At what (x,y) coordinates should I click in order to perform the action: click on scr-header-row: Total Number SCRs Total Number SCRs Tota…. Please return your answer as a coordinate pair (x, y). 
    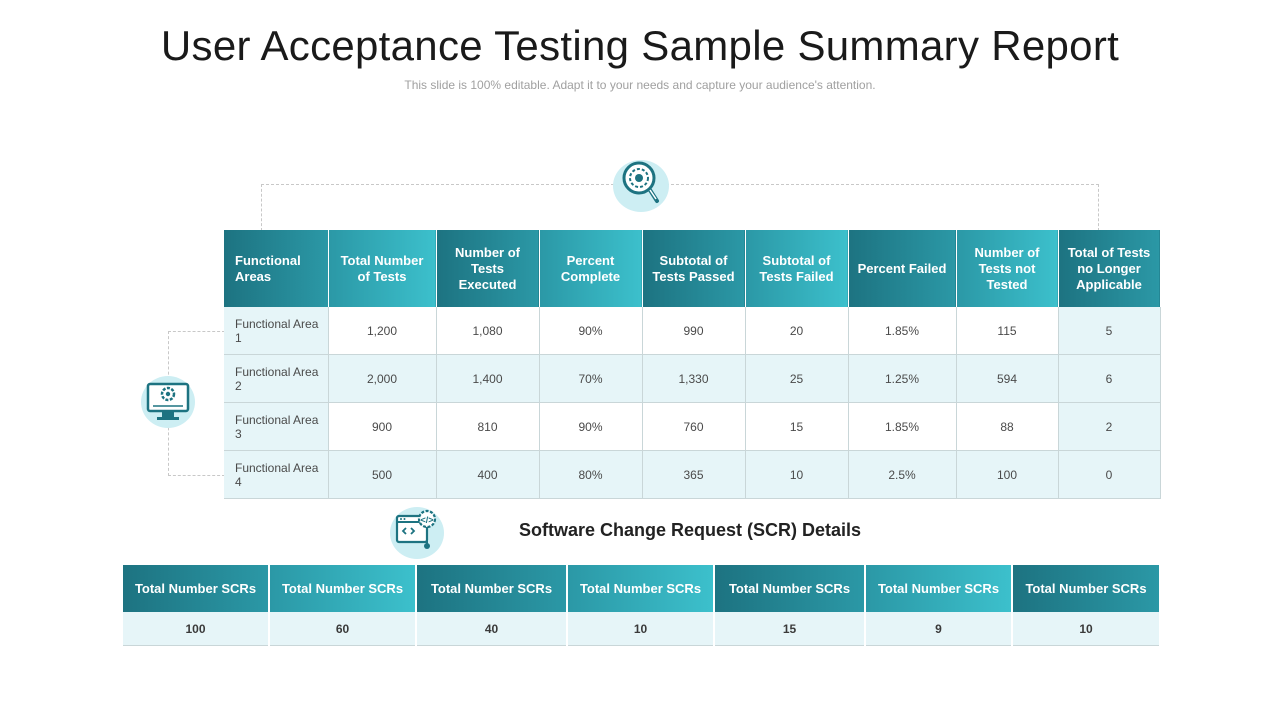
    Looking at the image, I should click on (642, 588).